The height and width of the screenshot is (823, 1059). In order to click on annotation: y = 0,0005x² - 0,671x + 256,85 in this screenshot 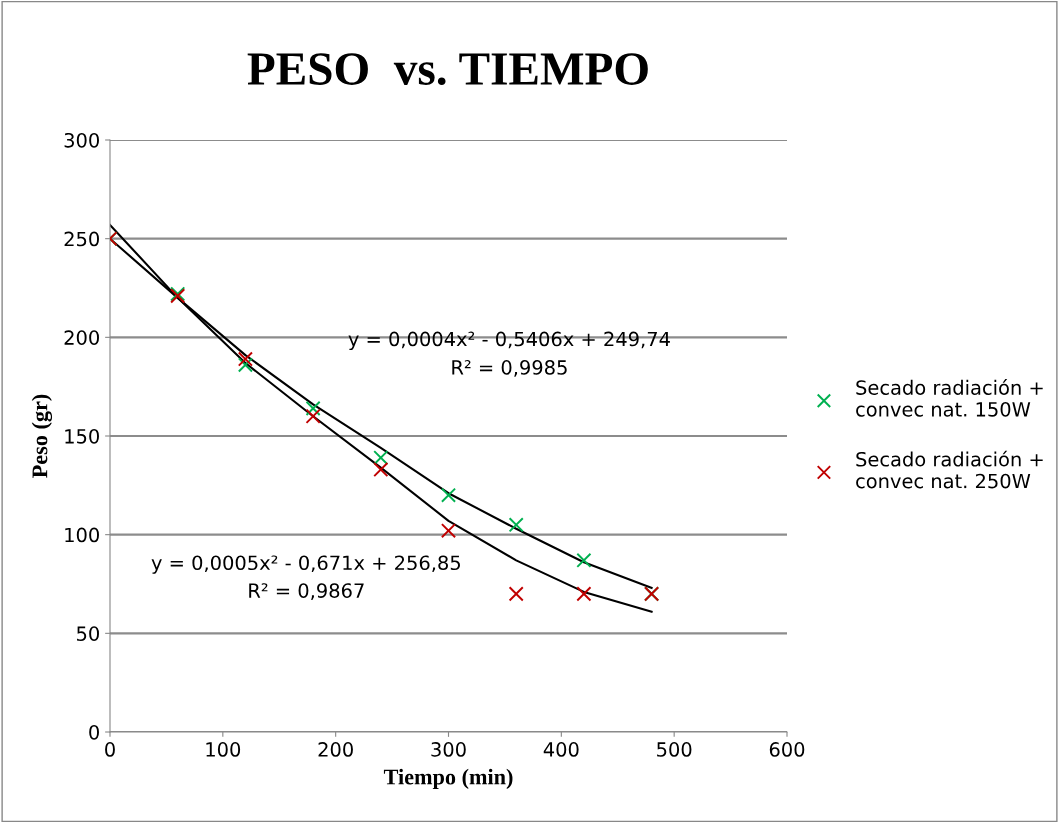, I will do `click(305, 564)`.